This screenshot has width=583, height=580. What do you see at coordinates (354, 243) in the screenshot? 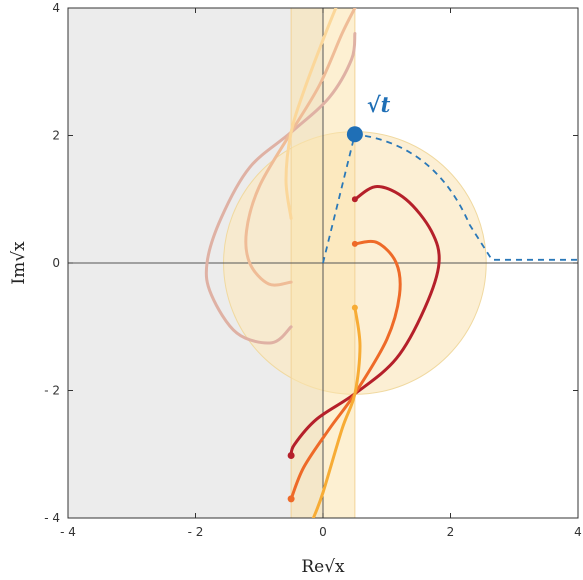
I see `curve-2-start-dot` at bounding box center [354, 243].